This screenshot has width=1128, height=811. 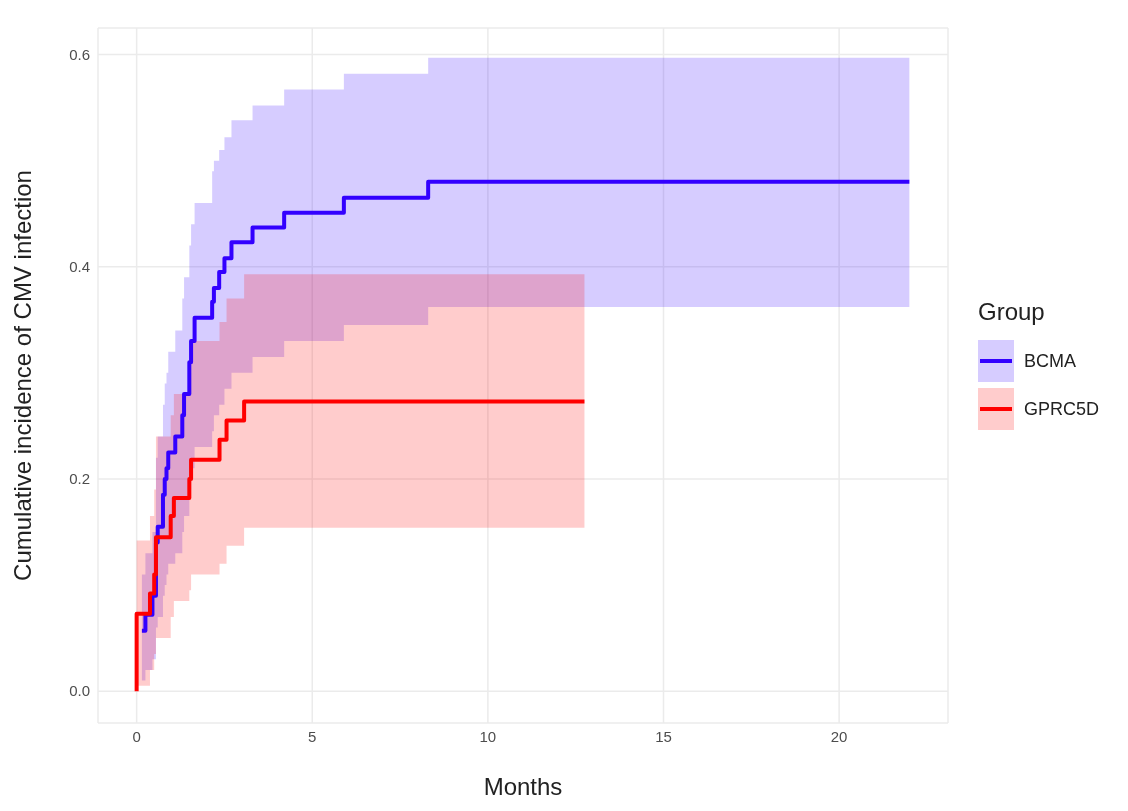 What do you see at coordinates (488, 736) in the screenshot?
I see `x-tick-label: 10` at bounding box center [488, 736].